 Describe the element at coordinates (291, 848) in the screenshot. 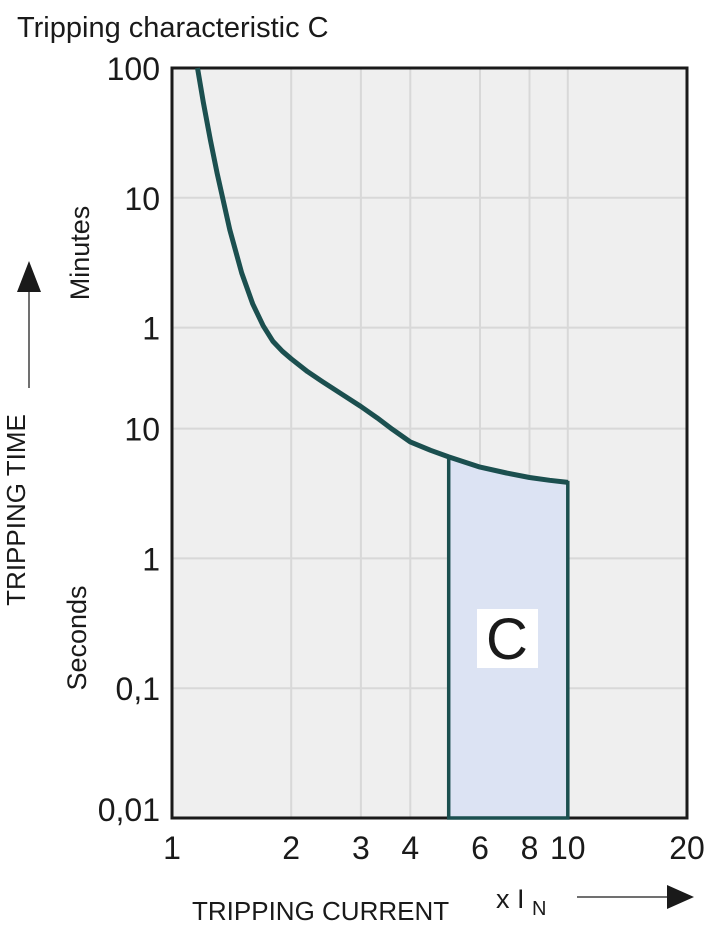

I see `x-tick-label: 2` at that location.